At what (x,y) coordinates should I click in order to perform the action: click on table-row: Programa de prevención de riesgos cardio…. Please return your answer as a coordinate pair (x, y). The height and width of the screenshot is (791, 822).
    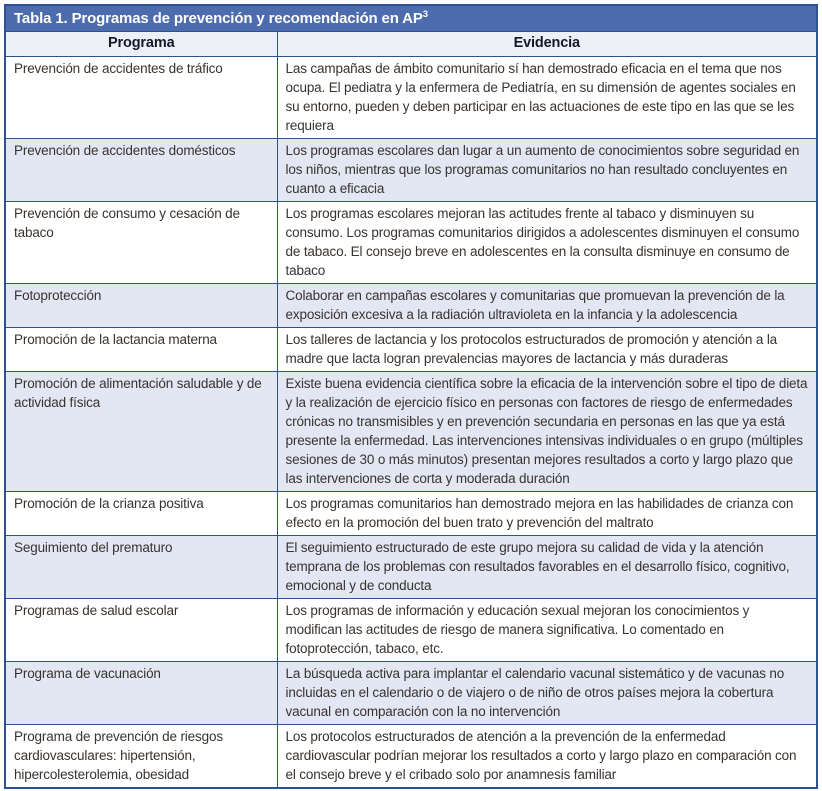
    Looking at the image, I should click on (411, 756).